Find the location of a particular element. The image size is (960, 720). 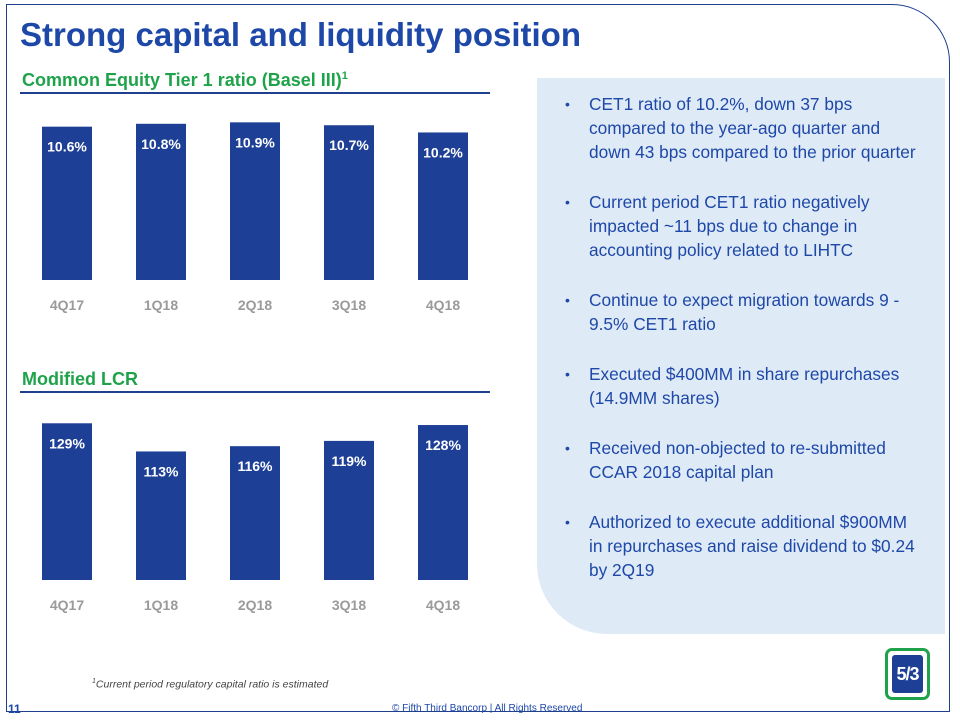

lcr-chart-title: Modified LCR is located at coordinates (80, 379).